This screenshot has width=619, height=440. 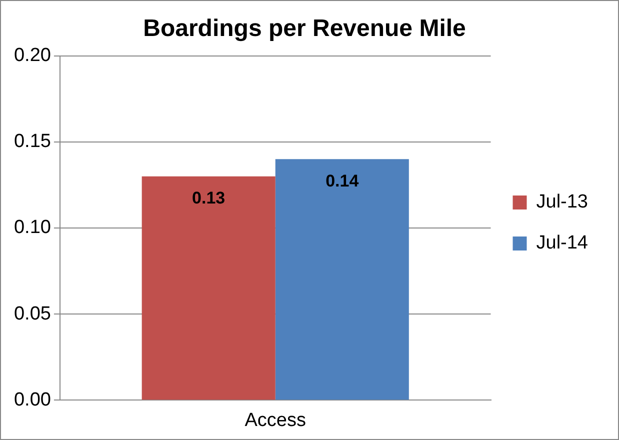 I want to click on y-tick-label: 0.20, so click(x=32, y=55).